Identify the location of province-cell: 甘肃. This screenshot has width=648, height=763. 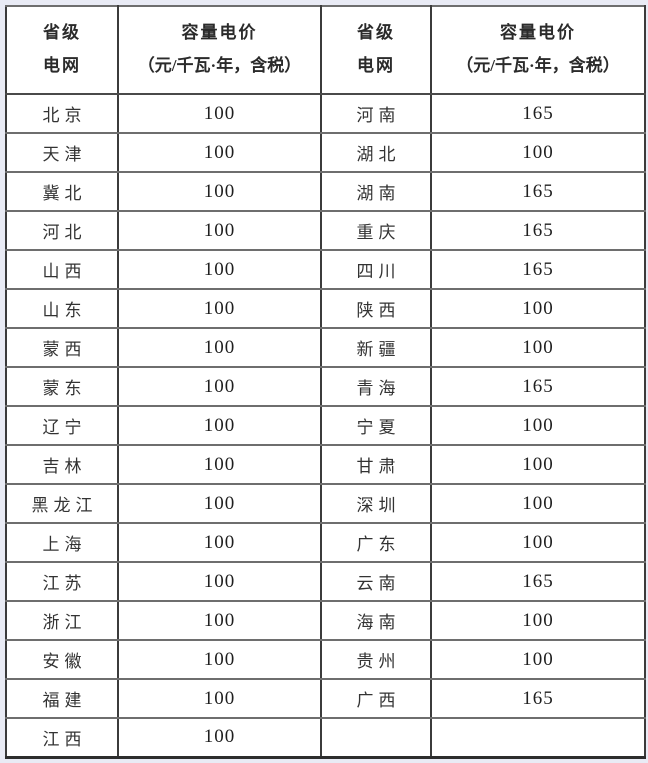
(376, 464).